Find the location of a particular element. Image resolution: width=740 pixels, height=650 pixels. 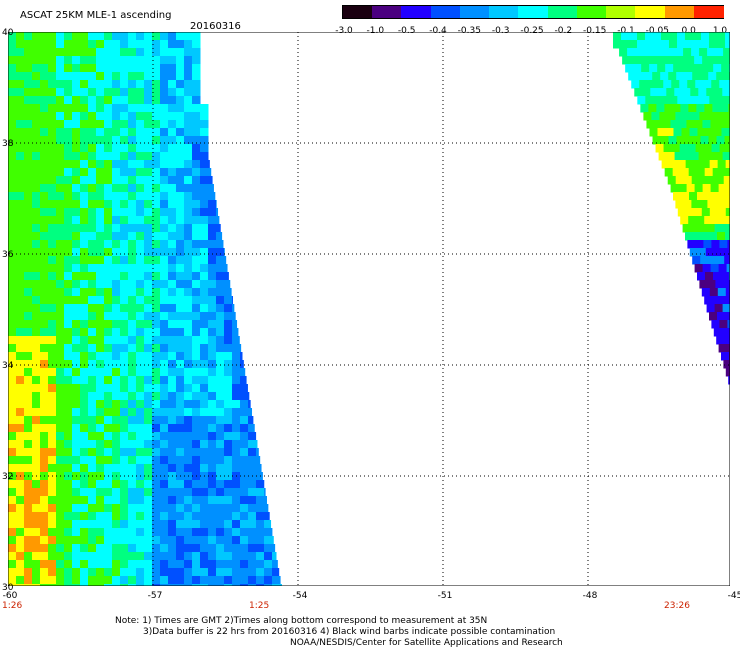

colorbar-segment is located at coordinates (387, 12).